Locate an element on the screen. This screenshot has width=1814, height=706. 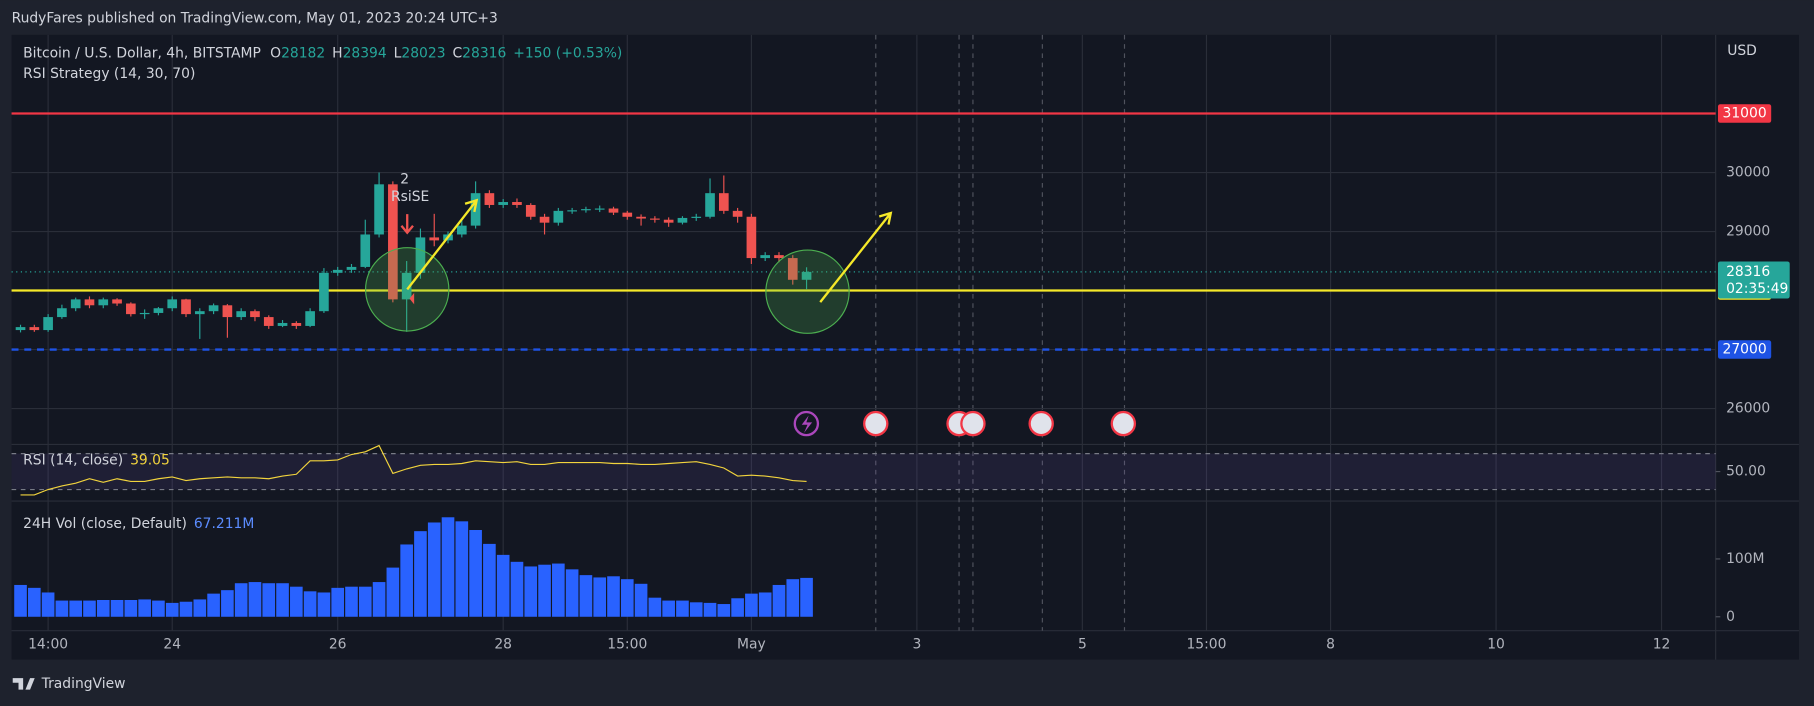
rsi-line is located at coordinates (413, 470).